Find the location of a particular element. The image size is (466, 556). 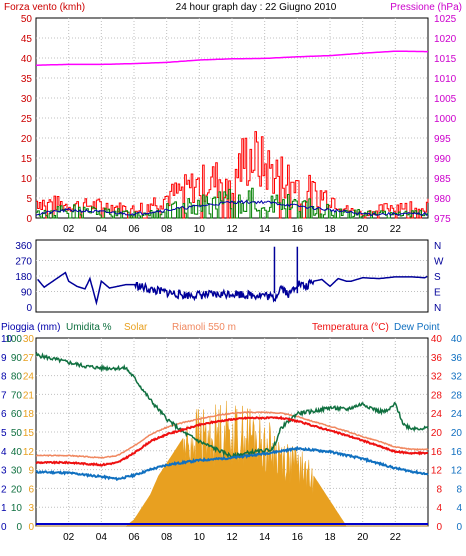

wind-x-tick-label: 18 is located at coordinates (330, 229).